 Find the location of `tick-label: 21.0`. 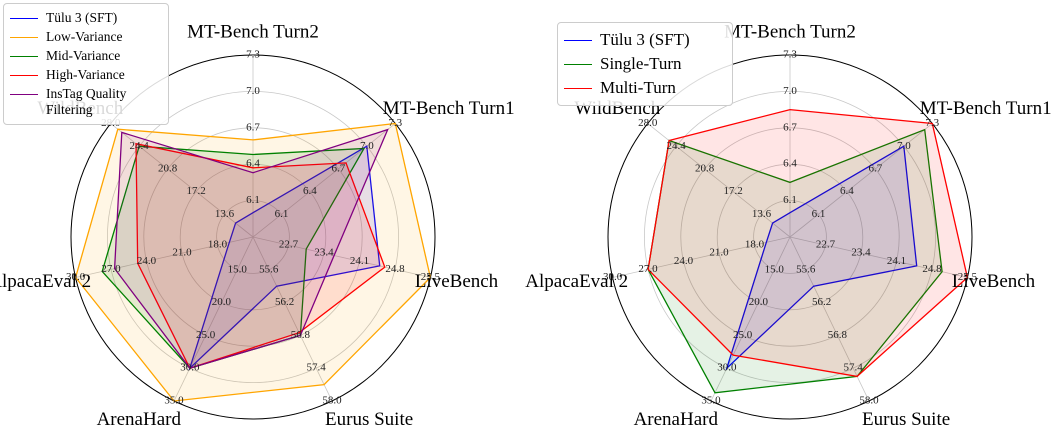

tick-label: 21.0 is located at coordinates (719, 253).